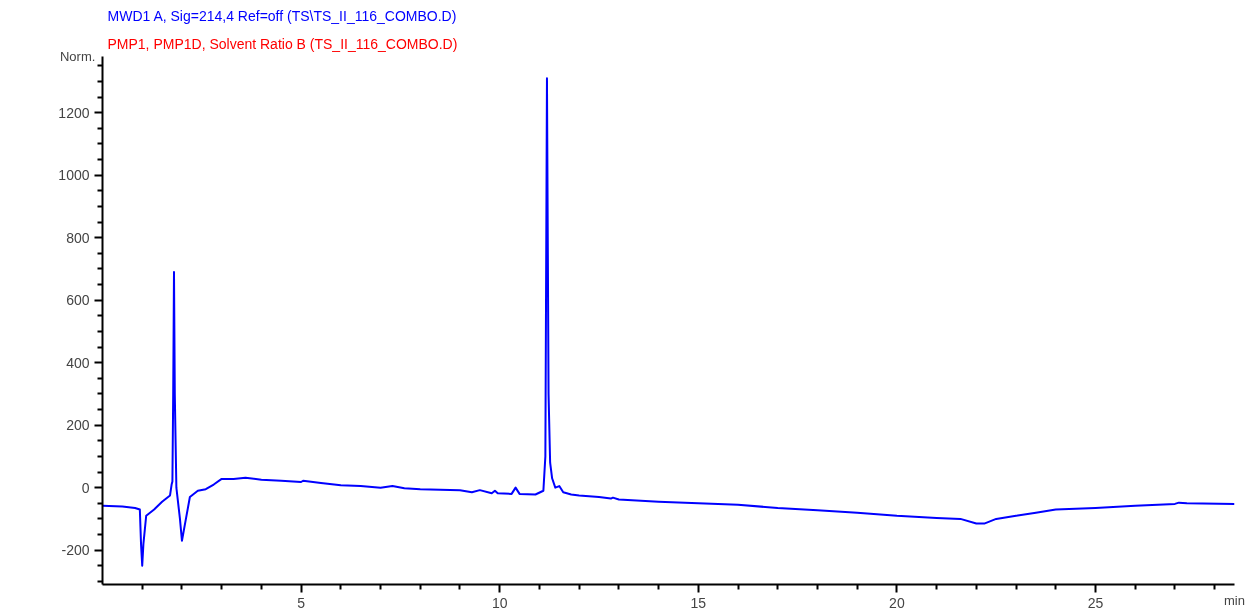  Describe the element at coordinates (78, 362) in the screenshot. I see `y-tick-label: 400` at that location.